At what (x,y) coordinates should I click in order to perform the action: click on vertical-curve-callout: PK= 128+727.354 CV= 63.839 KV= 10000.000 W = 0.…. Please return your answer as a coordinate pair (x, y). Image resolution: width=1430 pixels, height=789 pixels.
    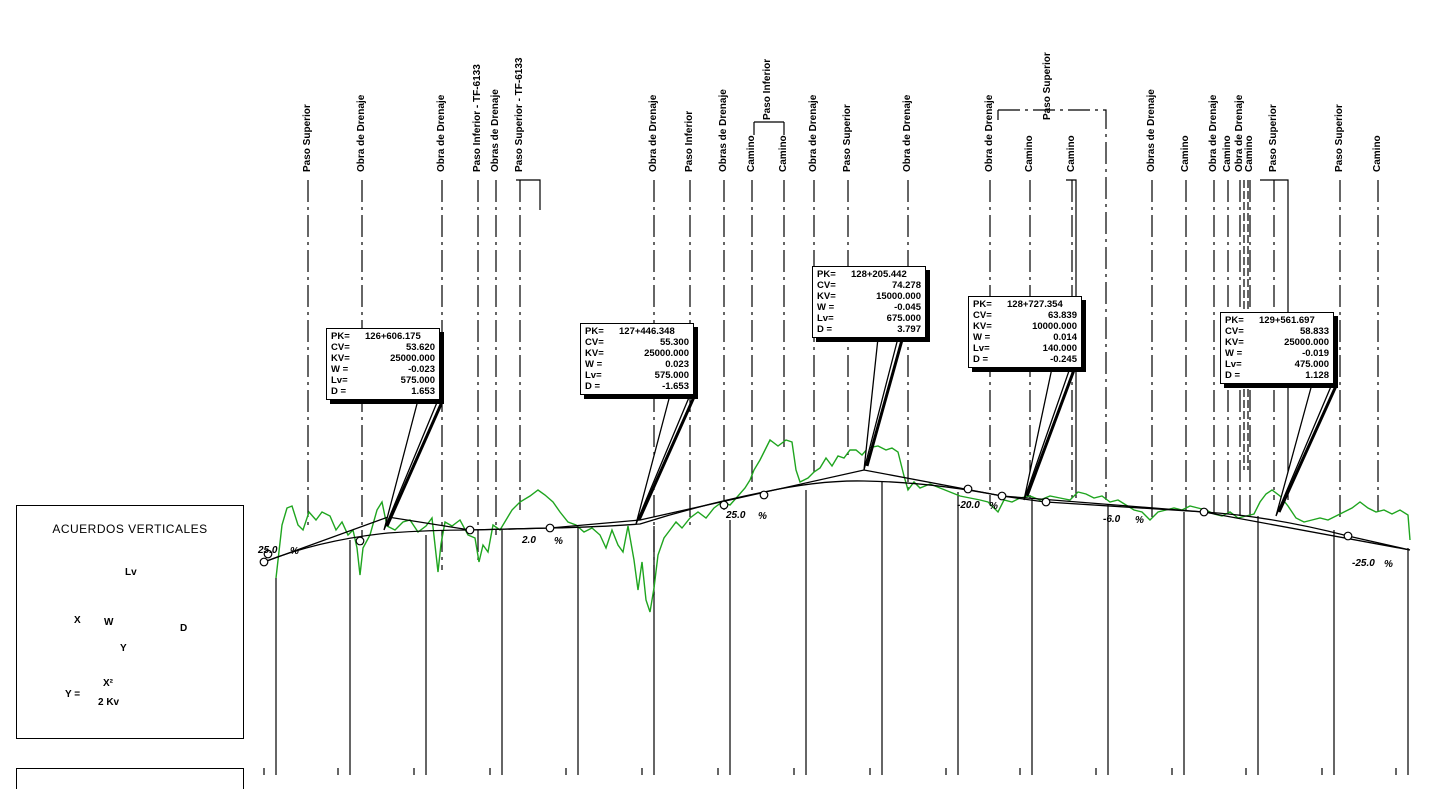
    Looking at the image, I should click on (1025, 332).